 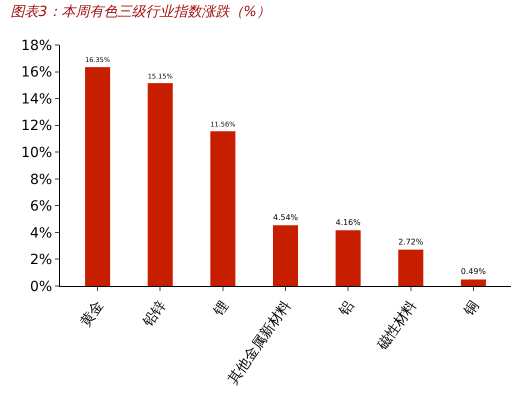 I want to click on y-tick-label: 4%, so click(x=41, y=233).